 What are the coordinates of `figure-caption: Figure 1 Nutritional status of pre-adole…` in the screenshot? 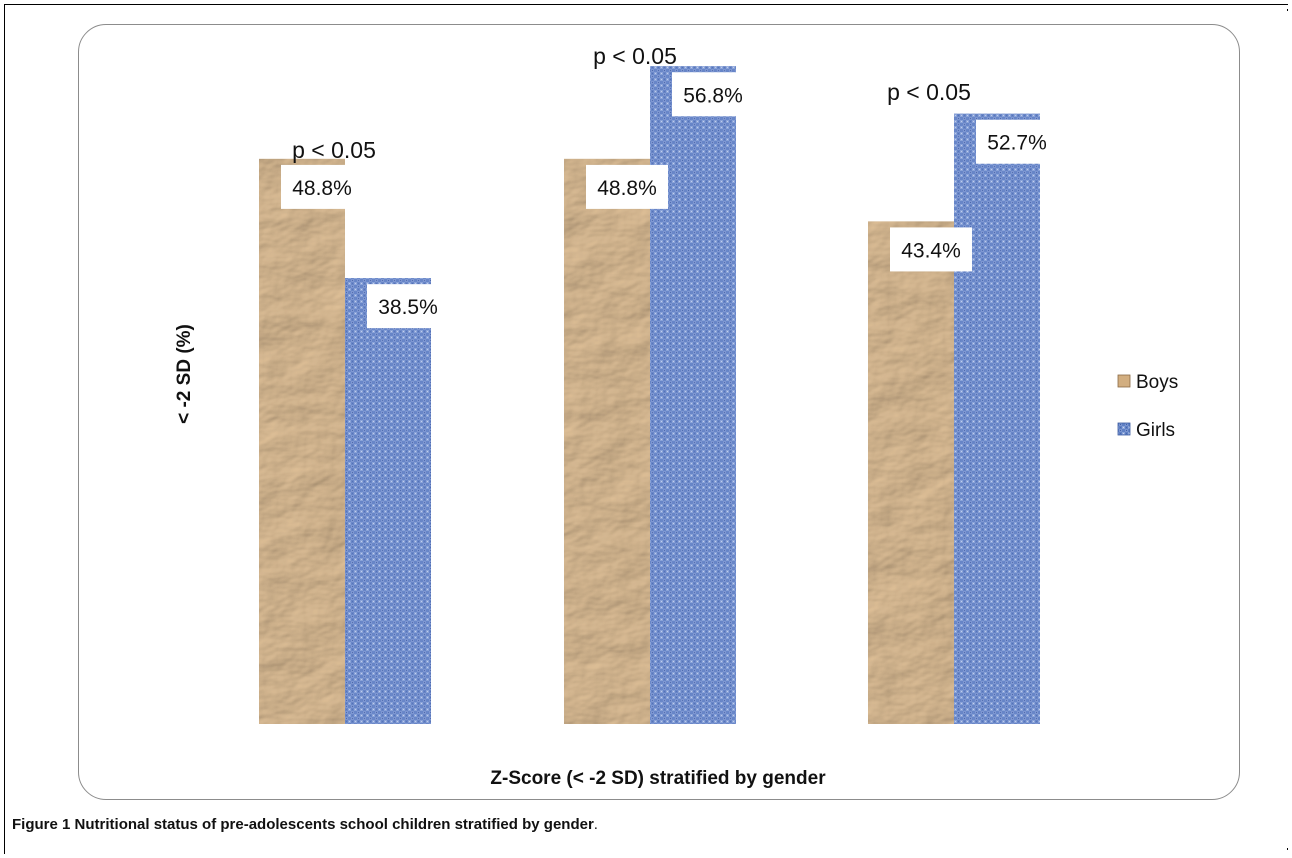 It's located at (305, 824).